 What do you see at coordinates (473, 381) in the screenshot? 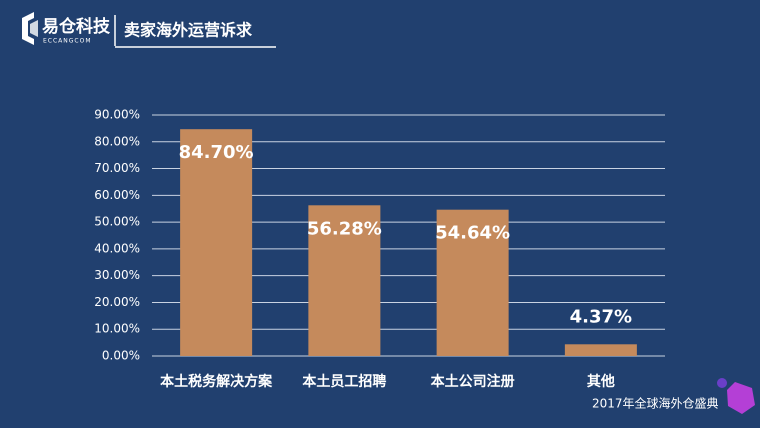
I see `x-tick-label: 本土公司注册` at bounding box center [473, 381].